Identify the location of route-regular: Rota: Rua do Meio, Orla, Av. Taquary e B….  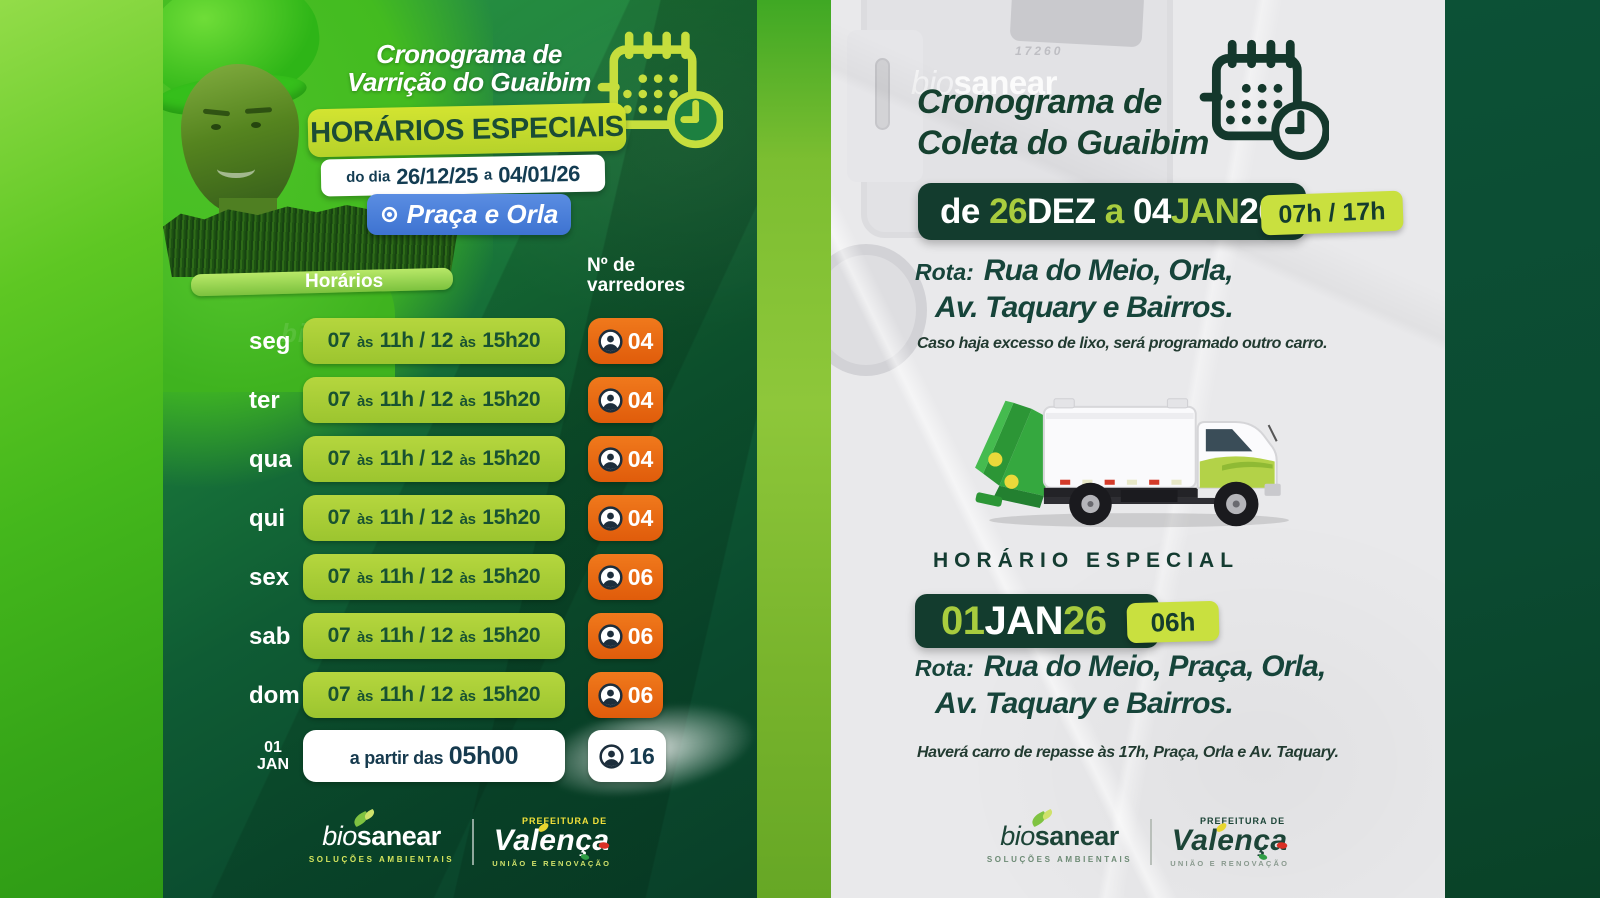
(1074, 289).